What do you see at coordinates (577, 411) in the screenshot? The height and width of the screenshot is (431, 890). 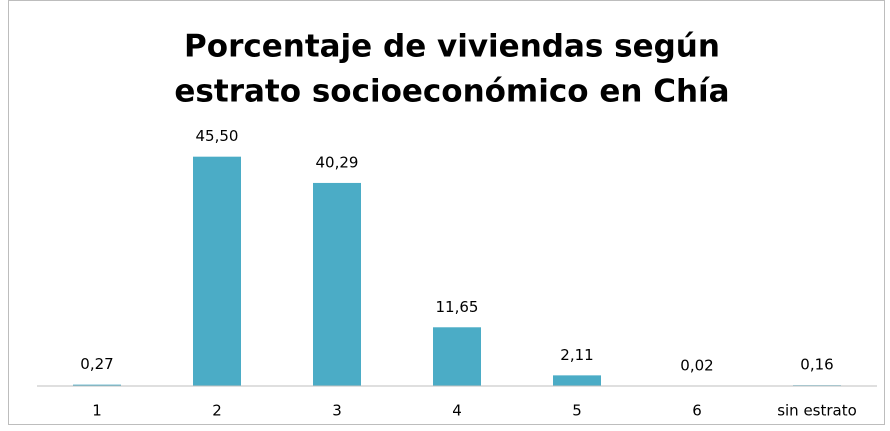 I see `x-tick-label: 5` at bounding box center [577, 411].